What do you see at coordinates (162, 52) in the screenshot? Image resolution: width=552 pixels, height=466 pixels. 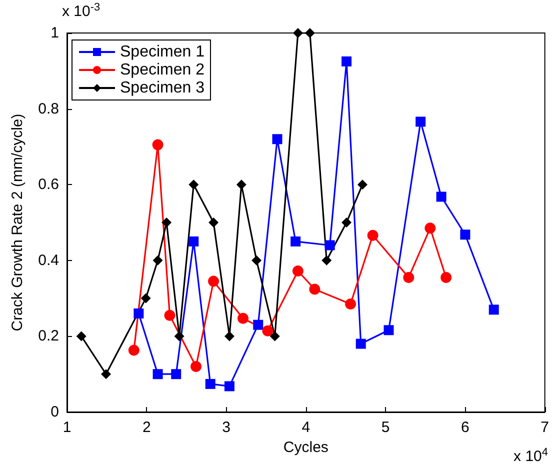 I see `legend-label: Specimen 1` at bounding box center [162, 52].